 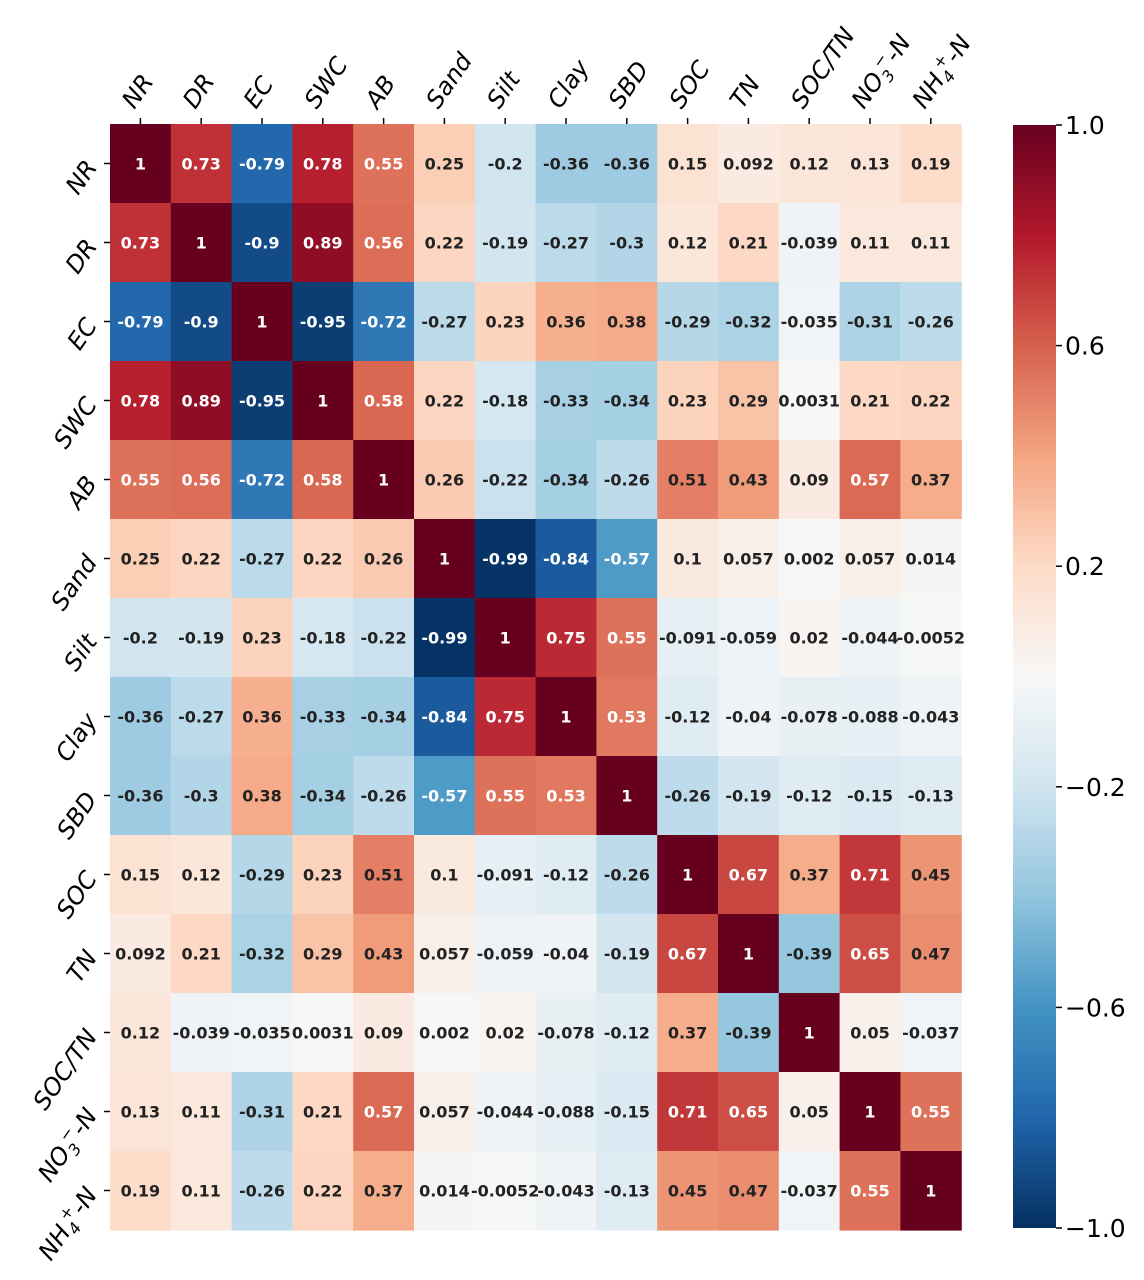 What do you see at coordinates (445, 638) in the screenshot?
I see `heatmap-cell-r6-c5` at bounding box center [445, 638].